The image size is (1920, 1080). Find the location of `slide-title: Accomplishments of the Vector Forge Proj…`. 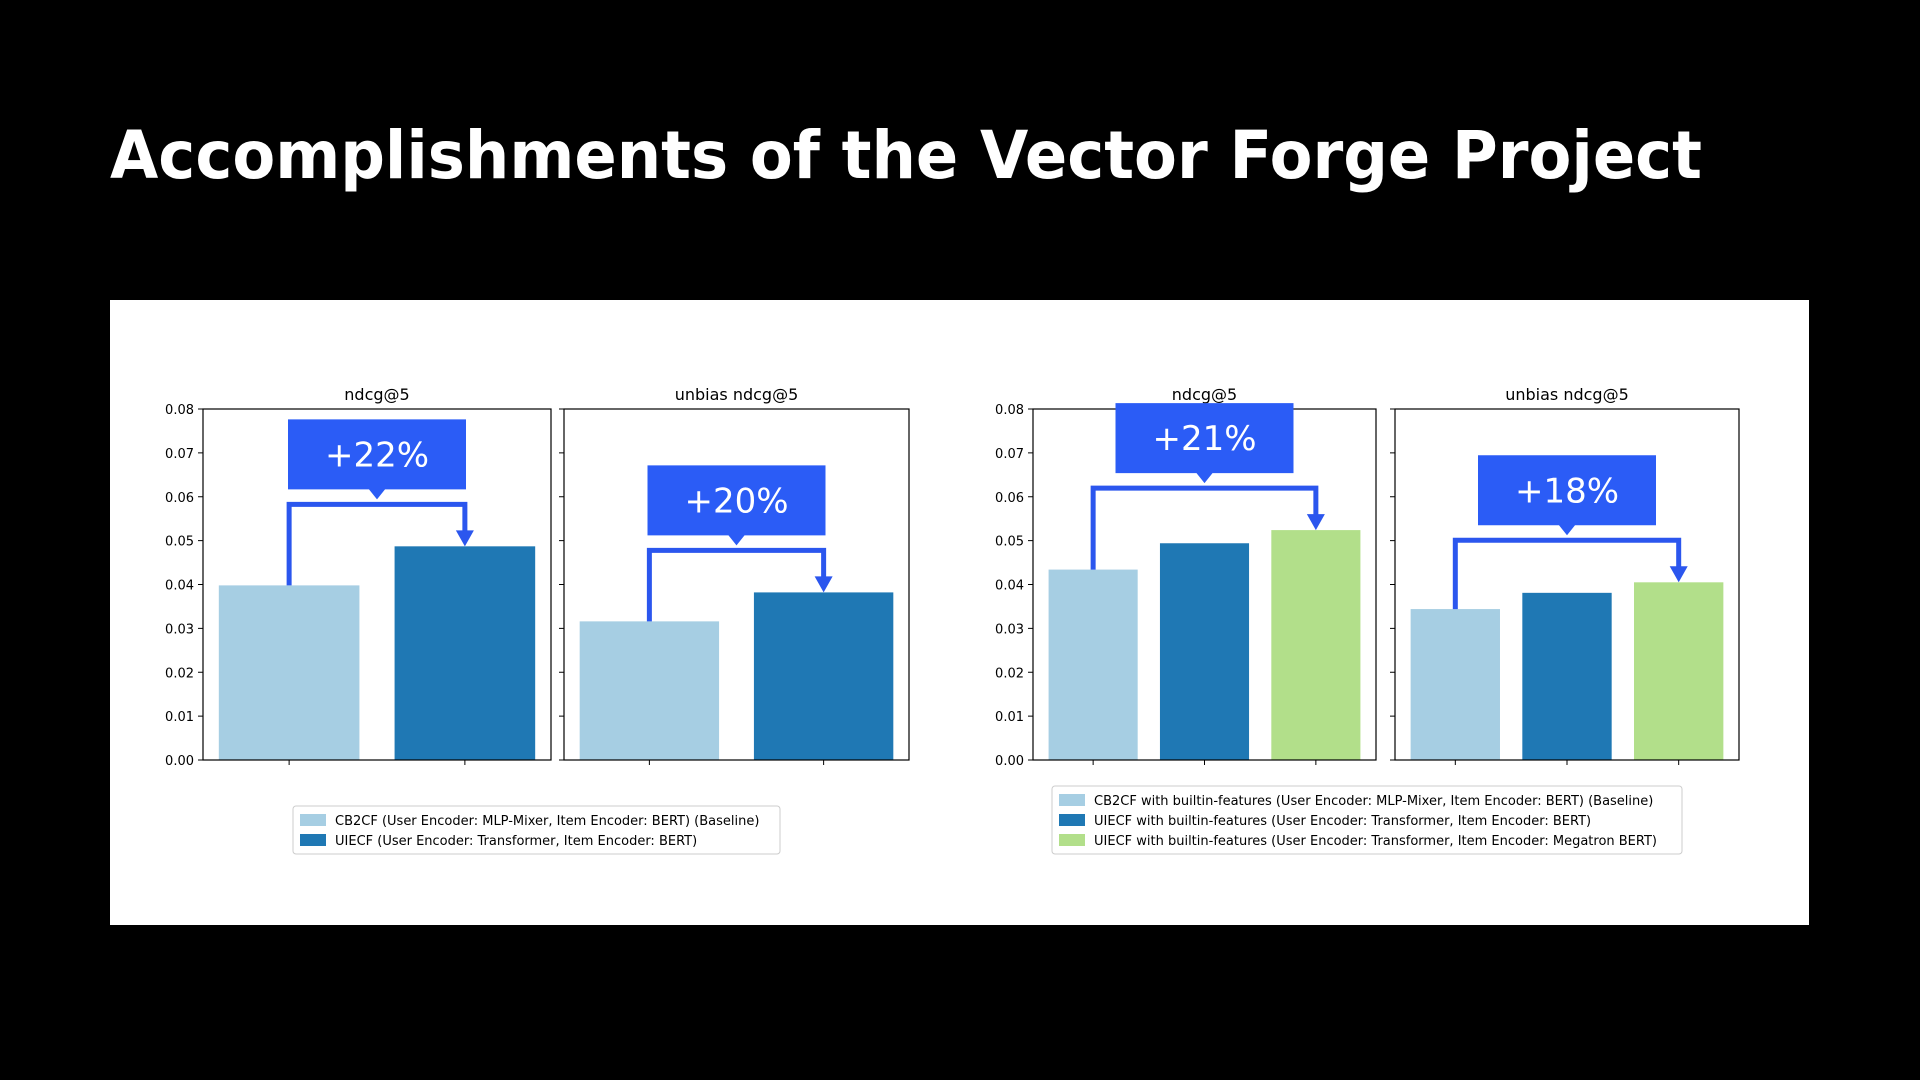

slide-title: Accomplishments of the Vector Forge Proj… is located at coordinates (906, 155).